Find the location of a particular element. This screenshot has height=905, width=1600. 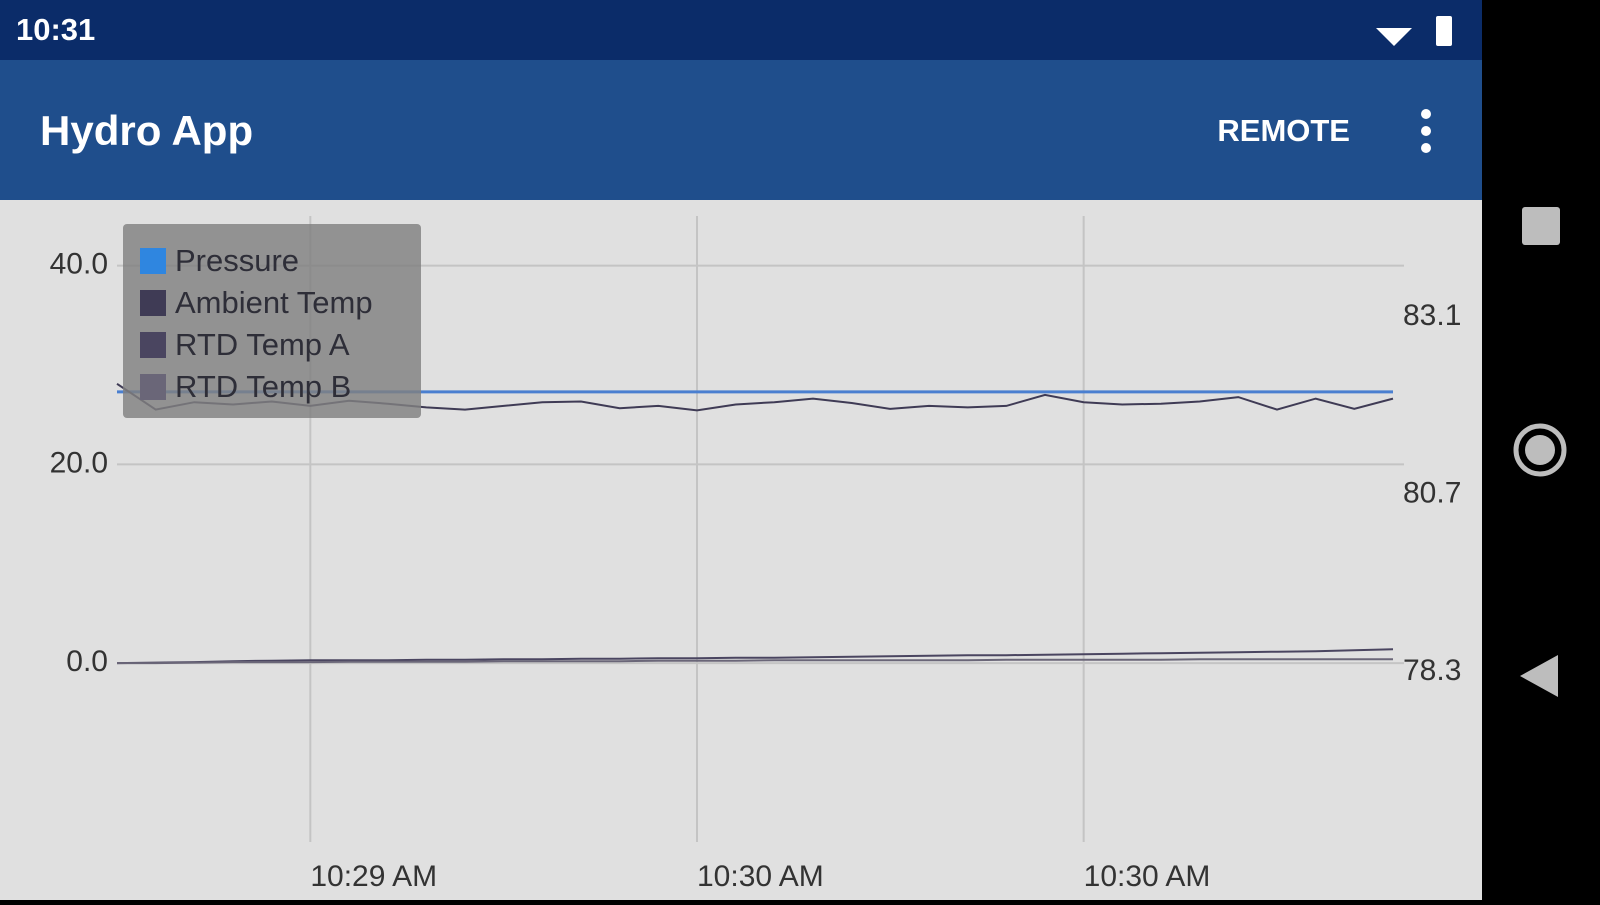

legend-box is located at coordinates (272, 321).